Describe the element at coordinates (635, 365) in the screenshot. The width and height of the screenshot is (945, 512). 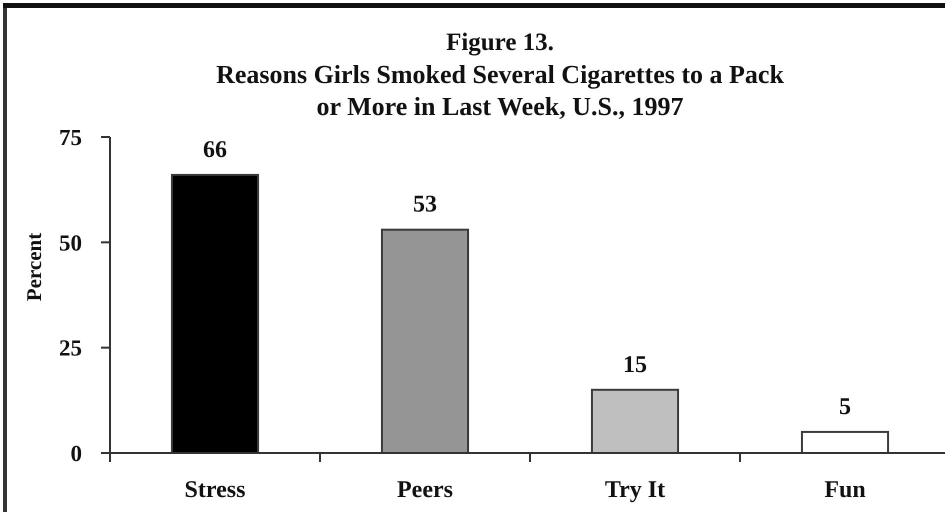
I see `data-label: 15` at that location.